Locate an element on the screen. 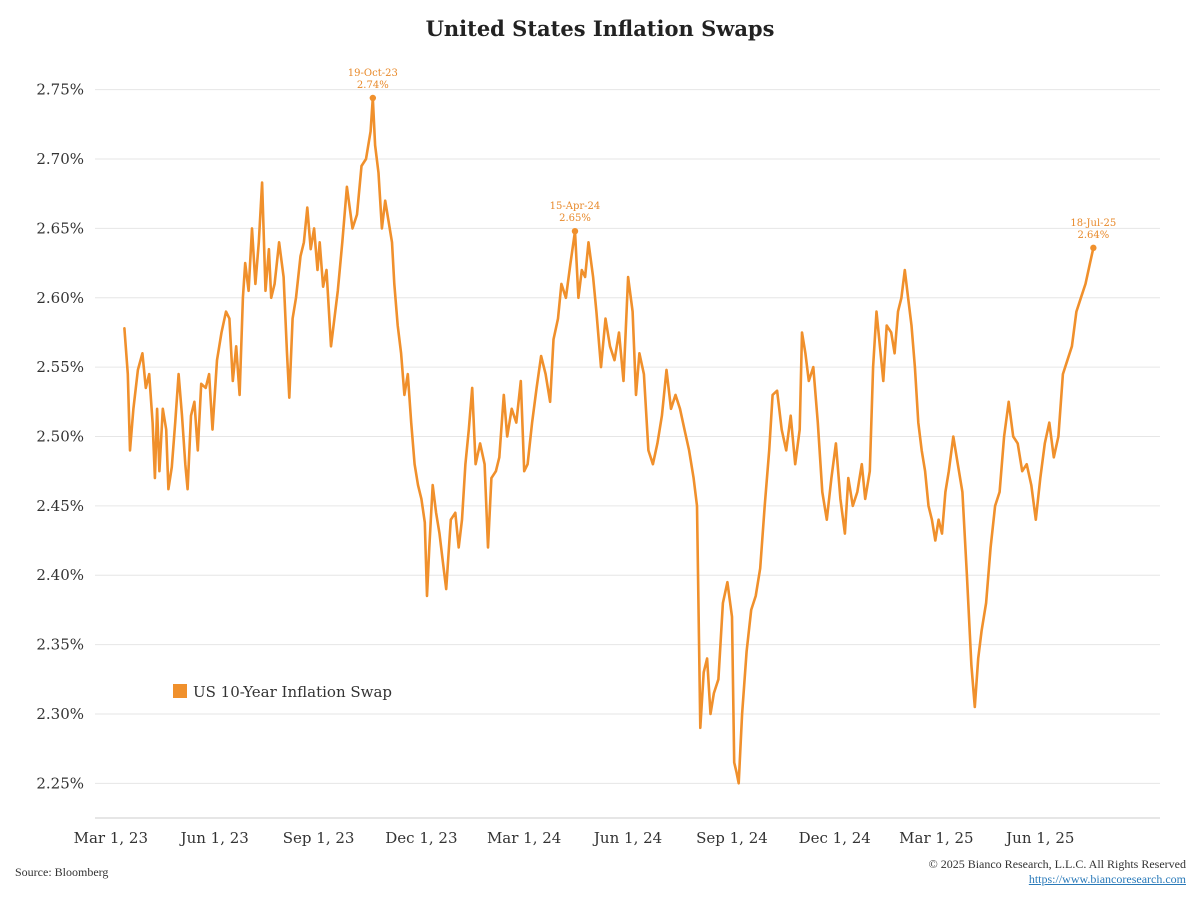 This screenshot has width=1200, height=900. x-tick-label: Jun 1, 24 is located at coordinates (627, 838).